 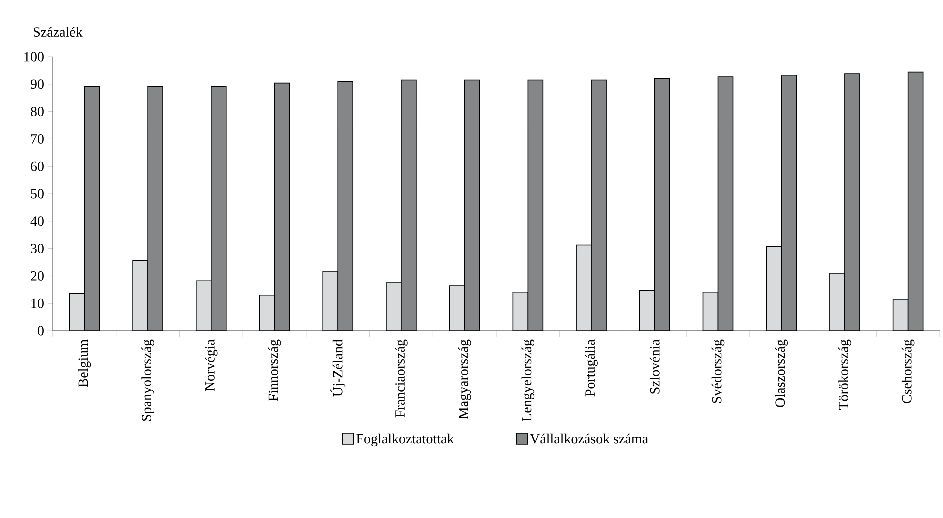 What do you see at coordinates (591, 368) in the screenshot?
I see `x-tick-label: Portugália` at bounding box center [591, 368].